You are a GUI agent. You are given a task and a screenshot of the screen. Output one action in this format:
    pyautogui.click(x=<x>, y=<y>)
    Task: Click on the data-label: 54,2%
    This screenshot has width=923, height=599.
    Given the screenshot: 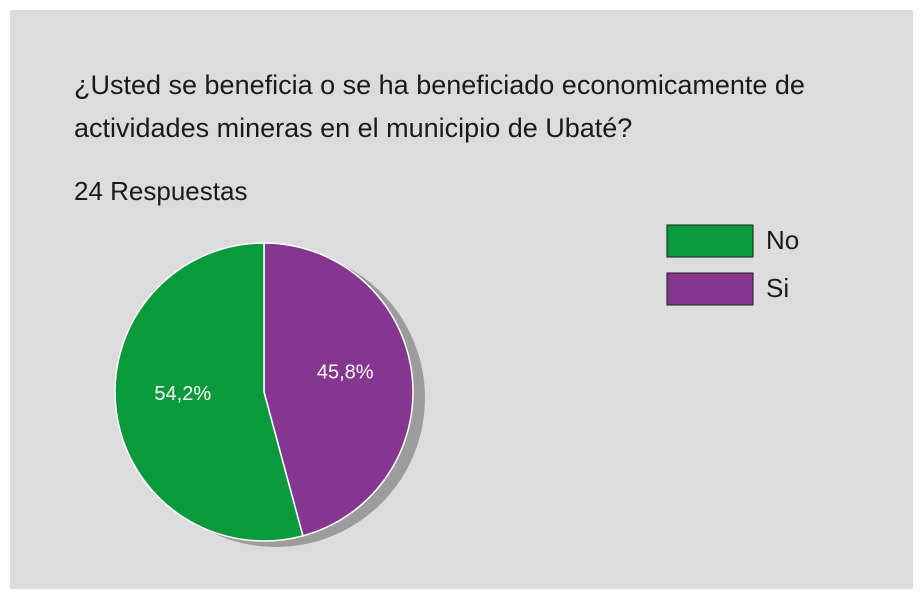 What is the action you would take?
    pyautogui.click(x=182, y=394)
    